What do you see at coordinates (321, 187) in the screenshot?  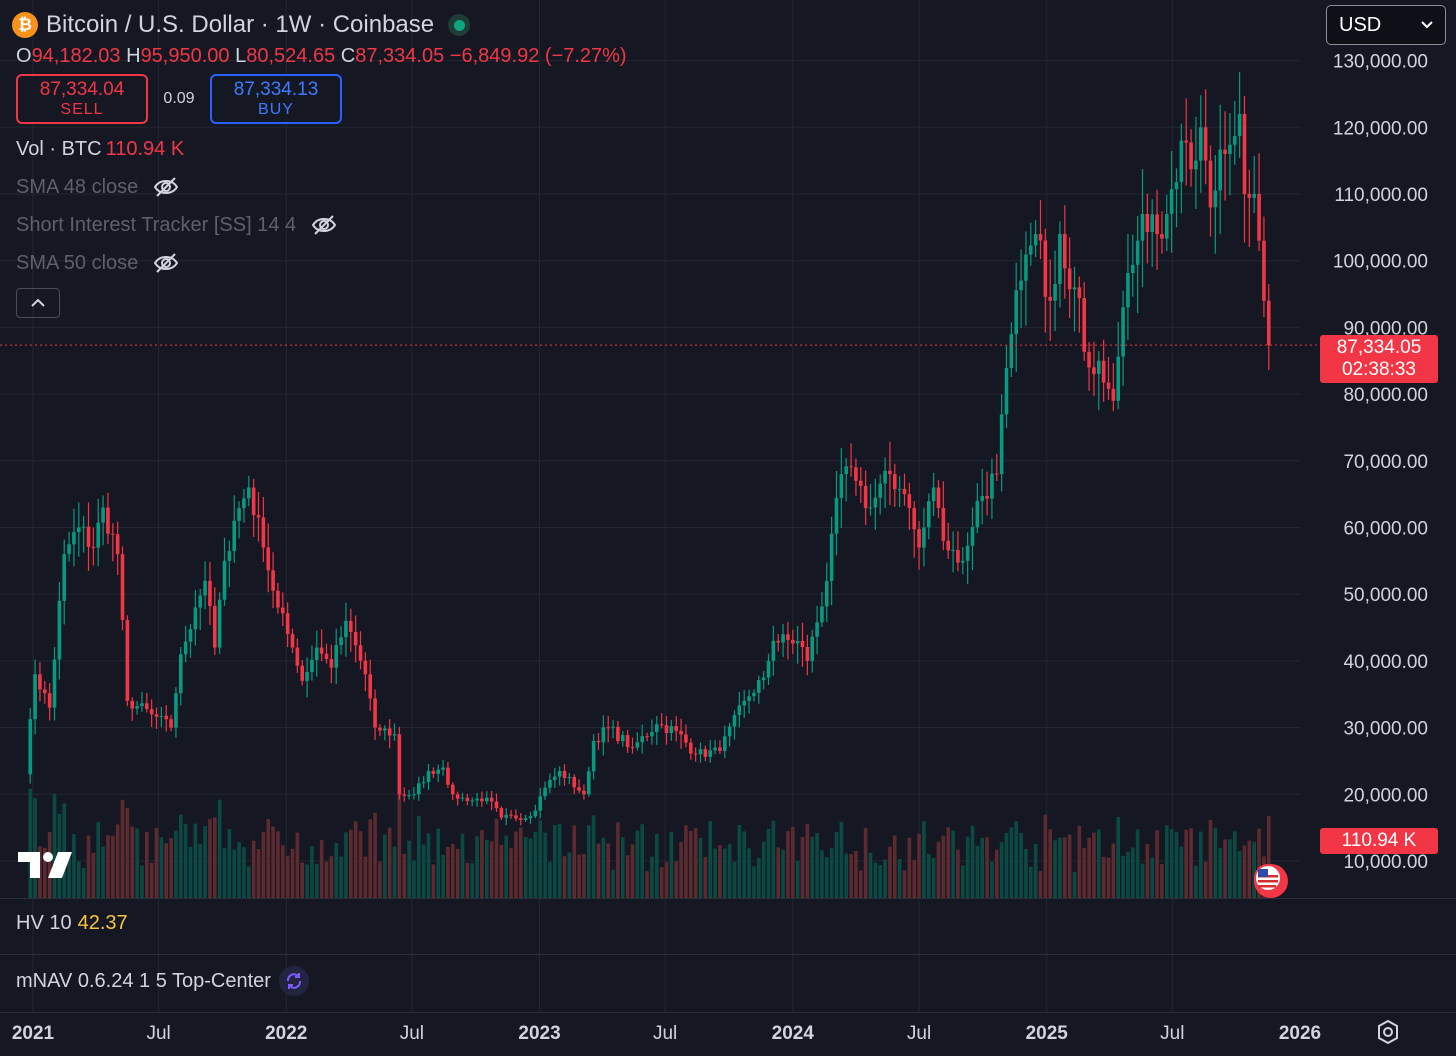 I see `indicator-sma48: SMA 48 close` at bounding box center [321, 187].